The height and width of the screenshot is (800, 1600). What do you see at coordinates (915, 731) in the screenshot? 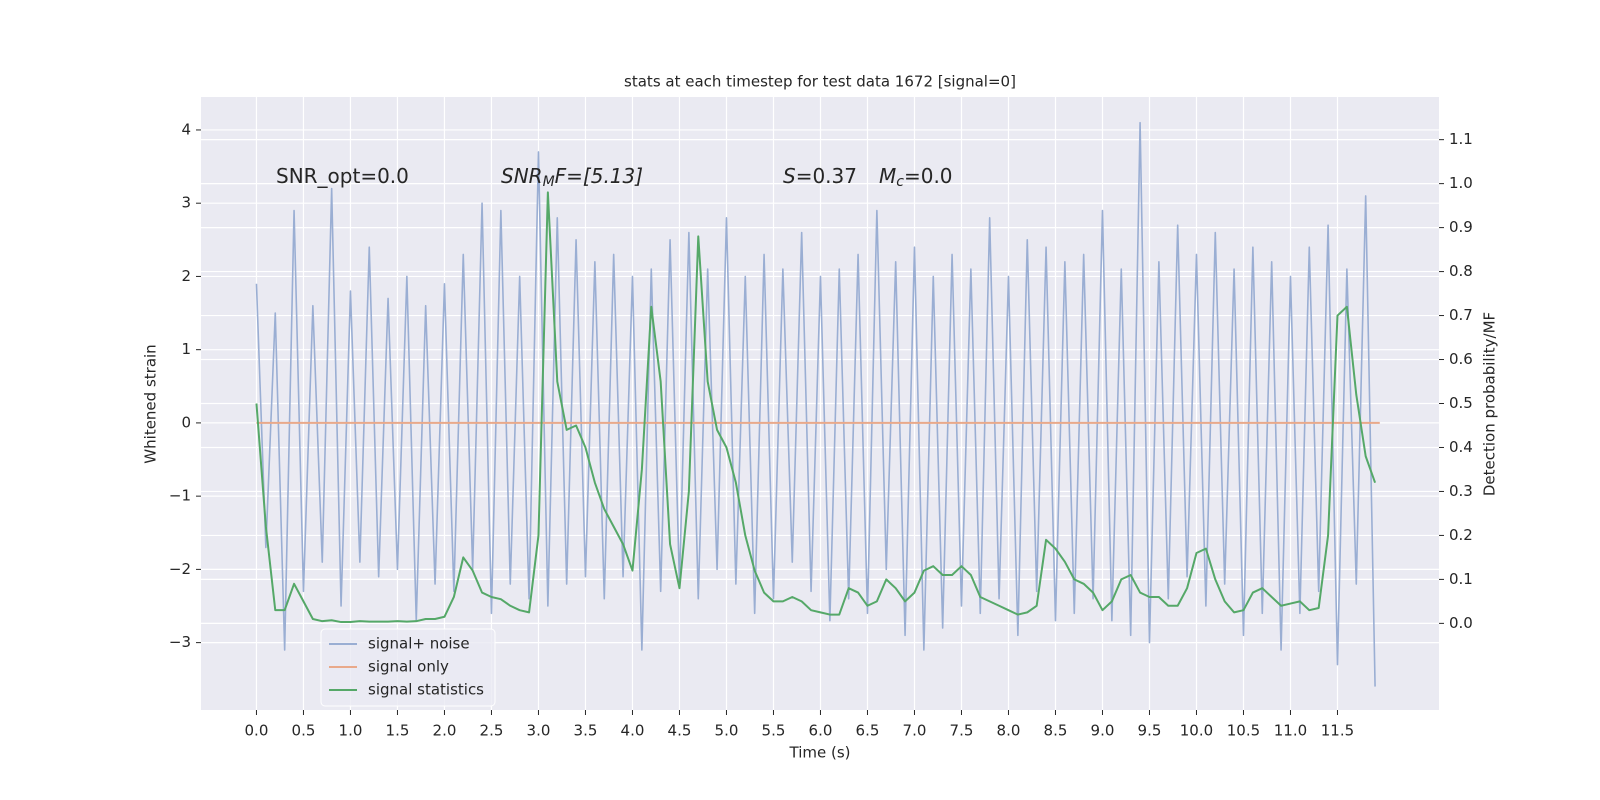
I see `x-tick-label: 7.0` at bounding box center [915, 731].